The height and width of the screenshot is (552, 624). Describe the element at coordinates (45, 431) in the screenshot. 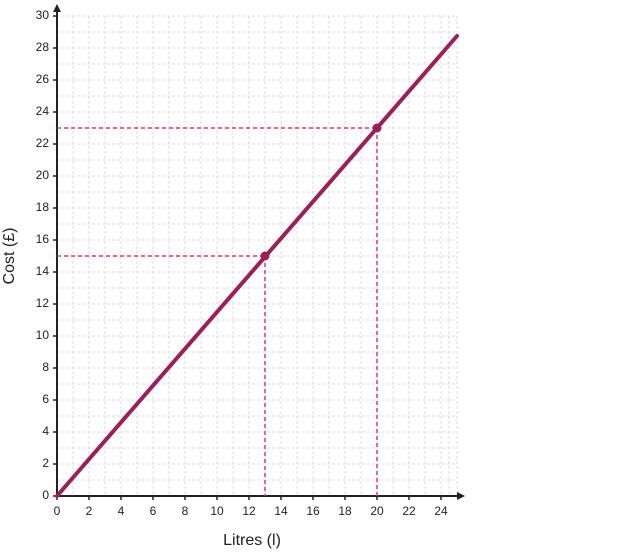

I see `y-tick-label: 4` at that location.